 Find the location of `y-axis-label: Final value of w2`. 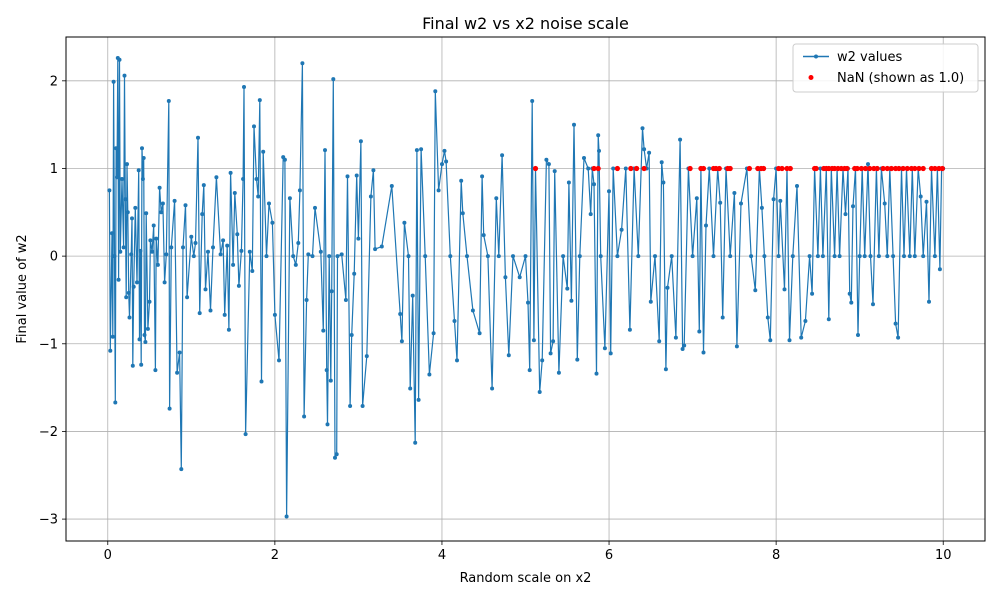

y-axis-label: Final value of w2 is located at coordinates (22, 288).